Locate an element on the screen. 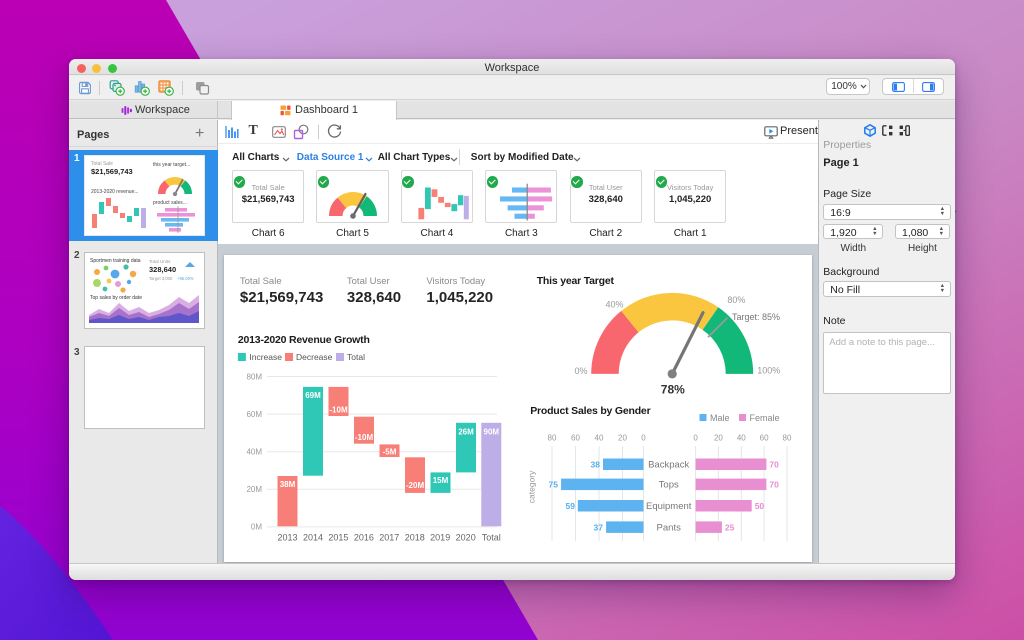 The width and height of the screenshot is (1024, 640). svg-text: category is located at coordinates (532, 485).